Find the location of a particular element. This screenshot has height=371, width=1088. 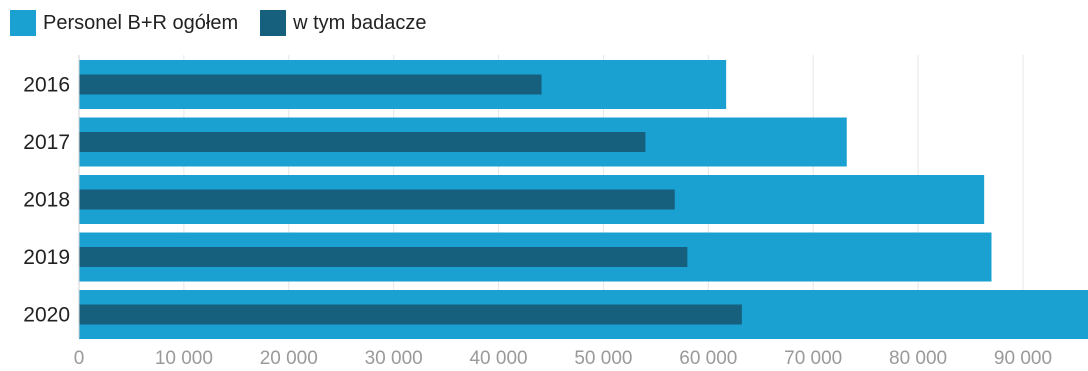

legend-label-researchers: w tym badacze is located at coordinates (360, 22).